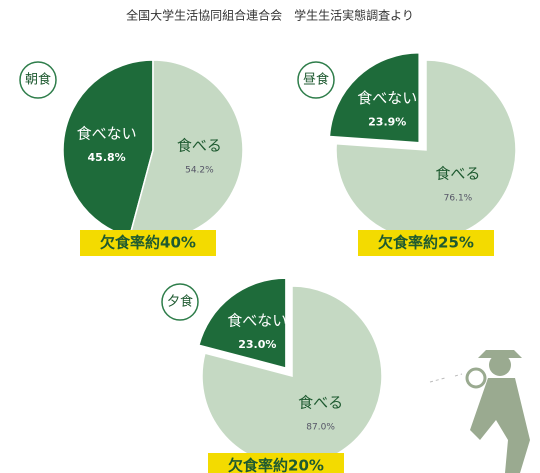  What do you see at coordinates (270, 15) in the screenshot?
I see `source: 全国大学生活協同組合連合会 学生生活実態調査より` at bounding box center [270, 15].